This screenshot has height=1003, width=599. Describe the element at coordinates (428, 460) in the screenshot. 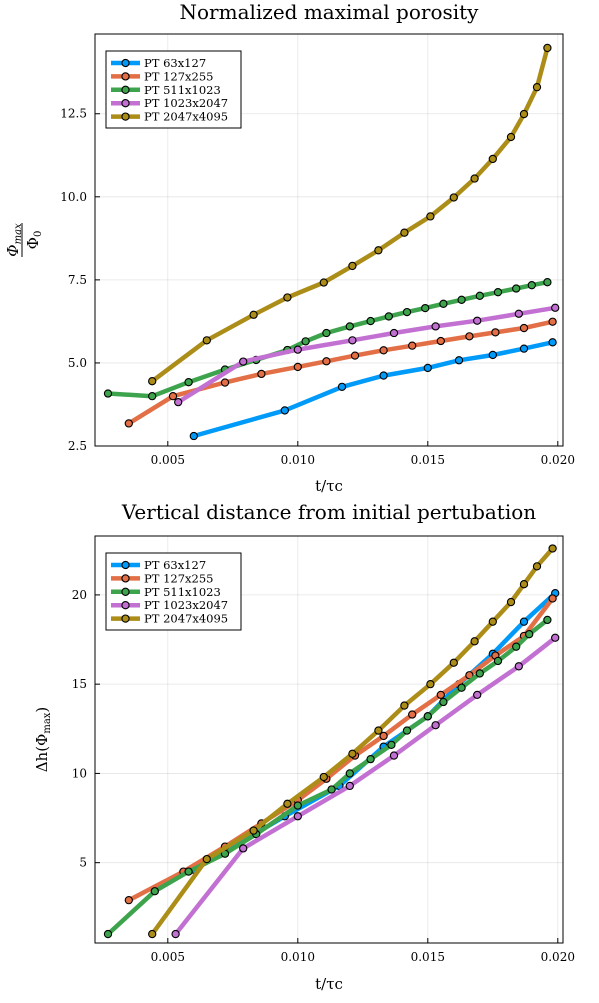

I see `x-tick-label: 0.015` at that location.